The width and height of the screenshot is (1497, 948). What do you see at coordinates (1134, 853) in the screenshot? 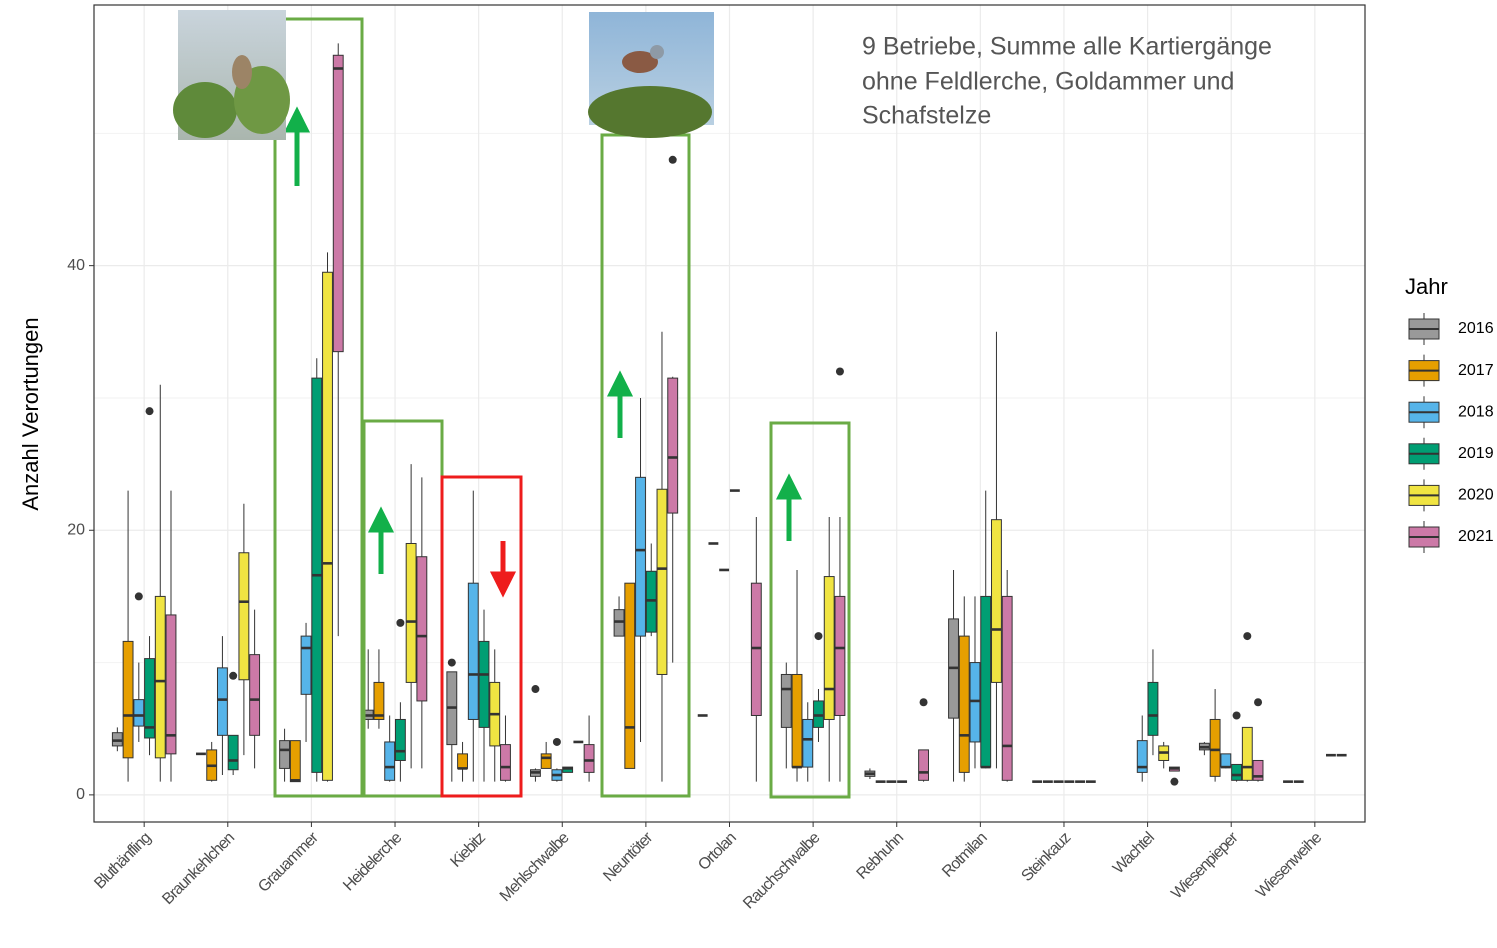
I see `x-tick-label: Wachtel` at bounding box center [1134, 853].